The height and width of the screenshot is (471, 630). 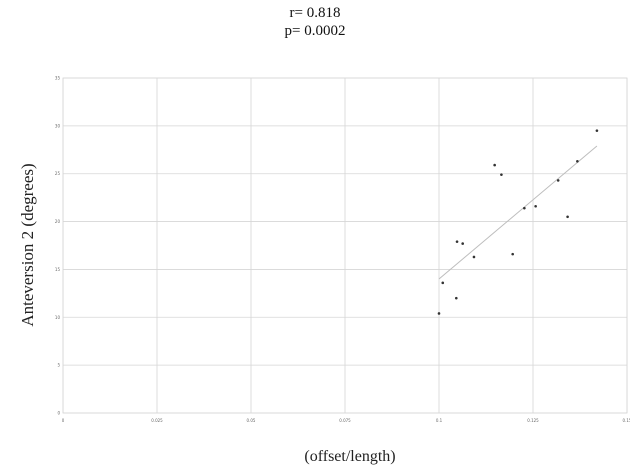 I want to click on x-tick-label: 0.15, so click(x=626, y=420).